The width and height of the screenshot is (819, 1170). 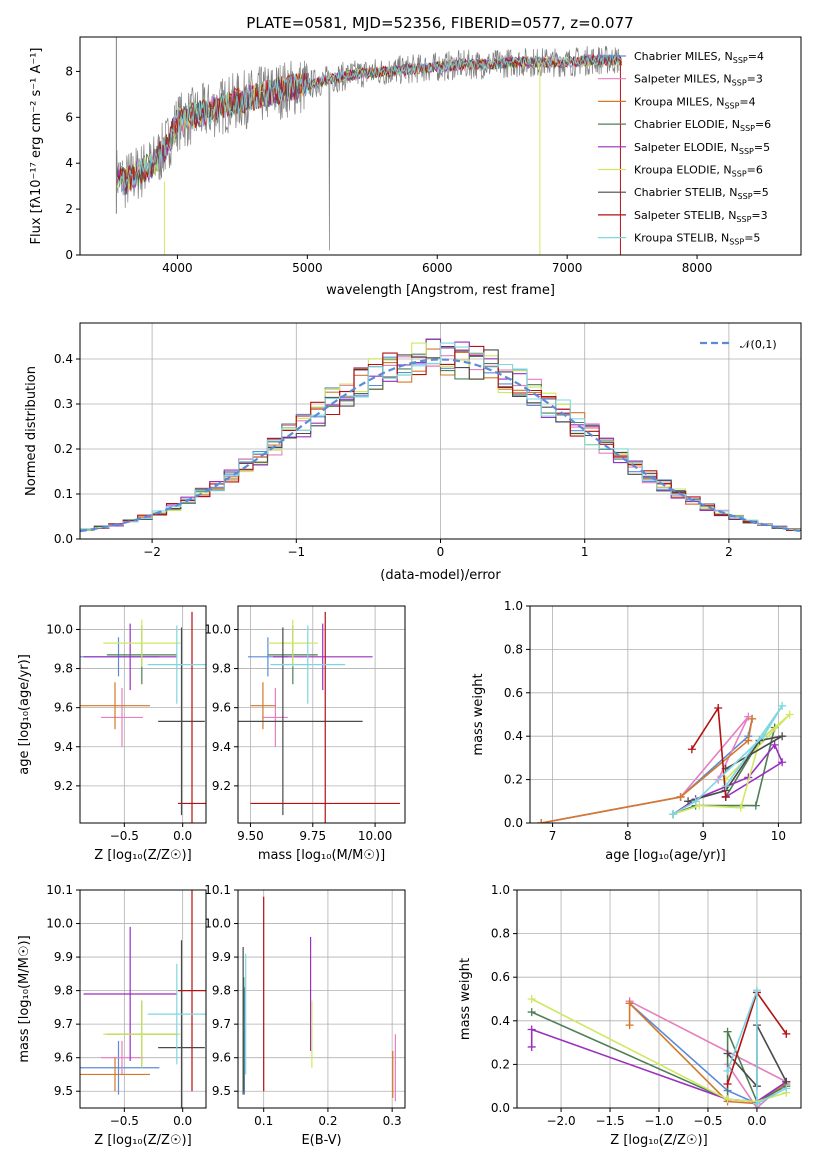 I want to click on chart-panel-7: 0.1 0.2 0.3 9.5 9.6 9.7 9.8 9.9 10.0 10.1 E(B-V), so click(x=305, y=1015).